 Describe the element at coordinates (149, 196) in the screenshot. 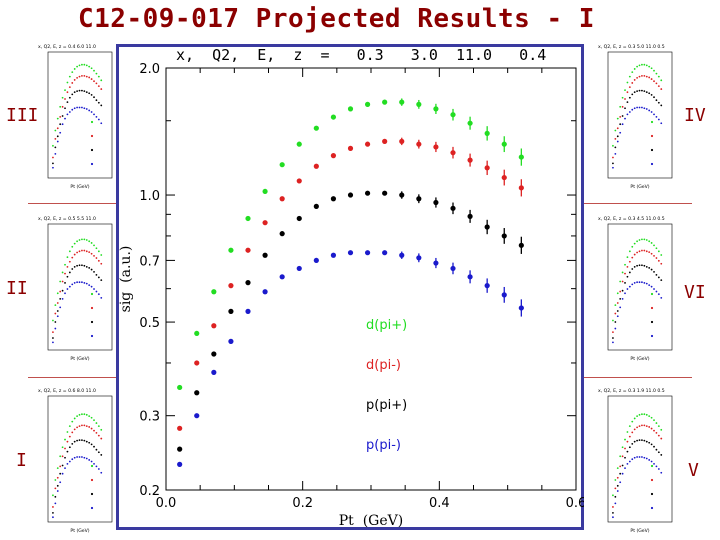

I see `y-tick-label: 1.0` at that location.